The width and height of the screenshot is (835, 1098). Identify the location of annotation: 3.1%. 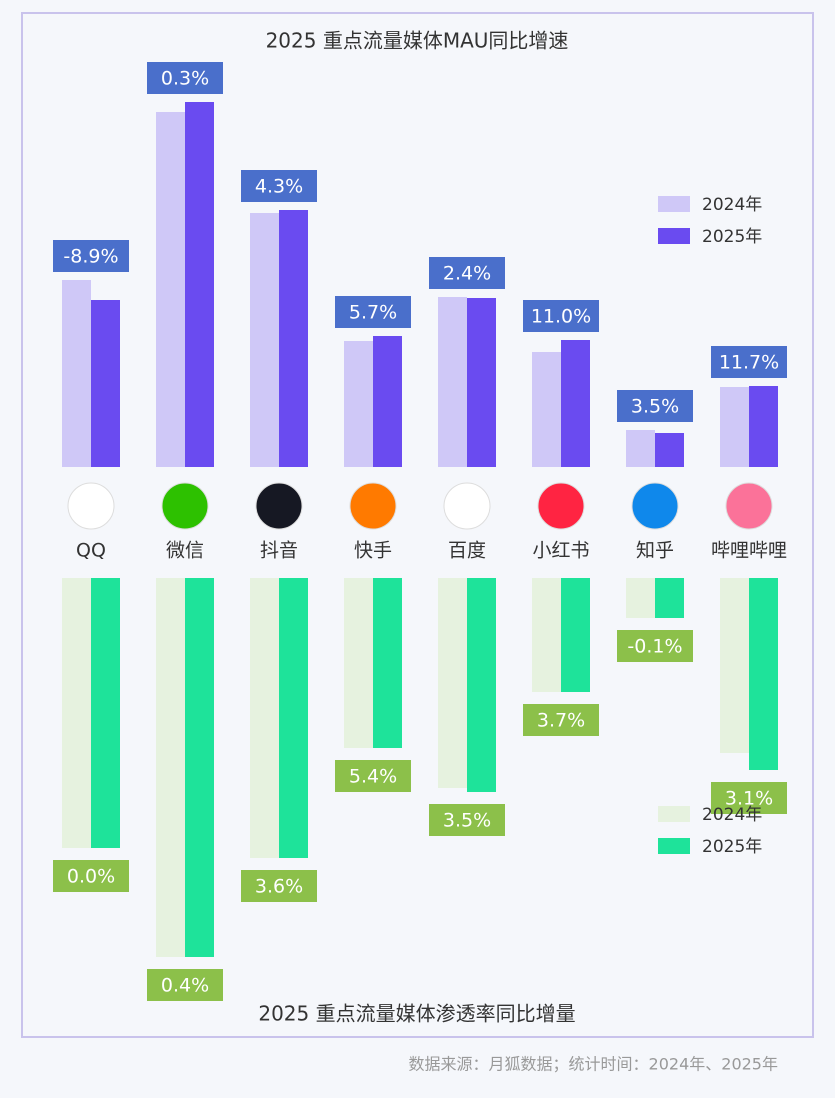
(749, 799).